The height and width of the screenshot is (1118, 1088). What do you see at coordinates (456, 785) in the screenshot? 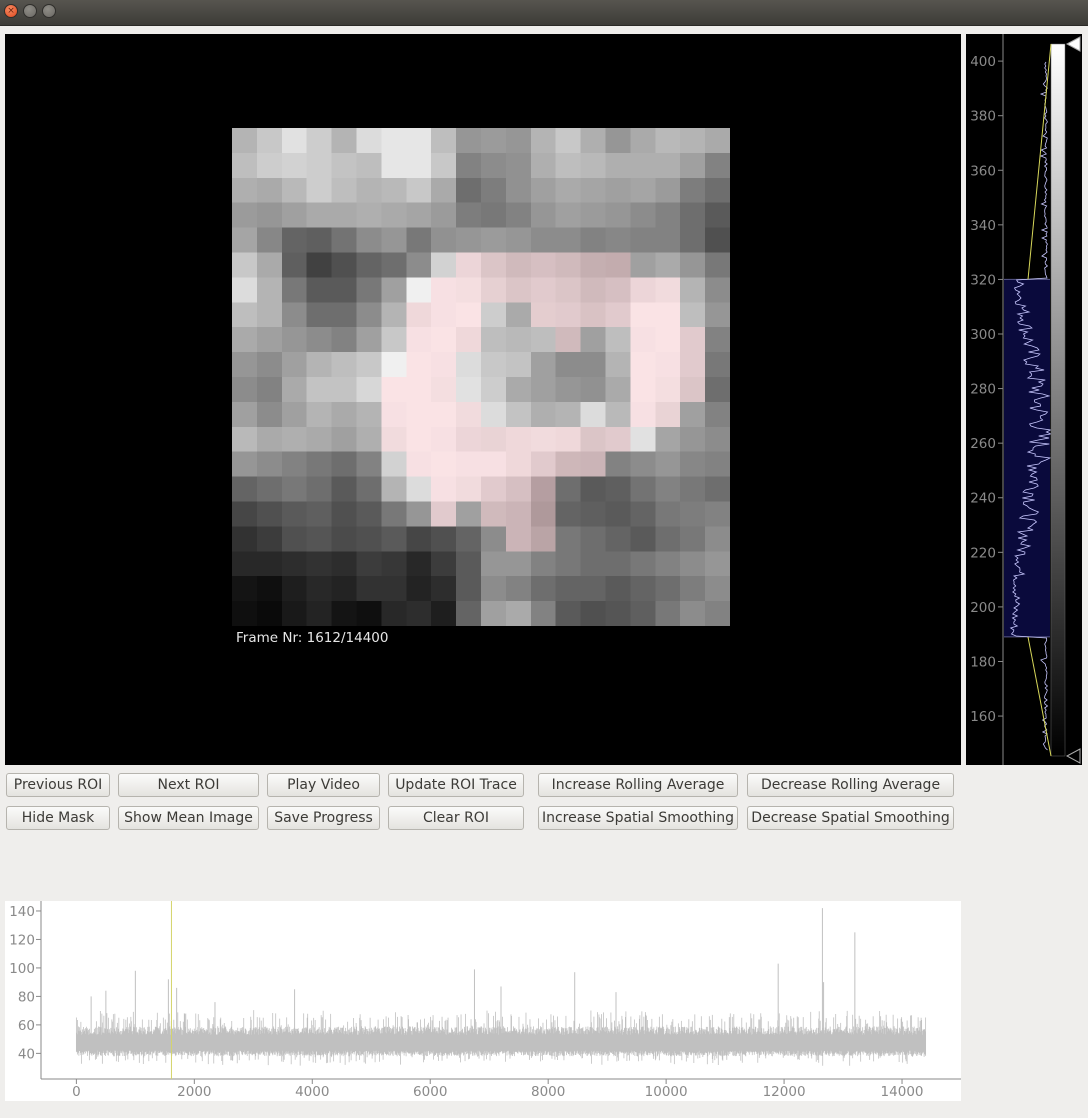
I see `update-roi-trace-button: Update ROI Trace` at bounding box center [456, 785].